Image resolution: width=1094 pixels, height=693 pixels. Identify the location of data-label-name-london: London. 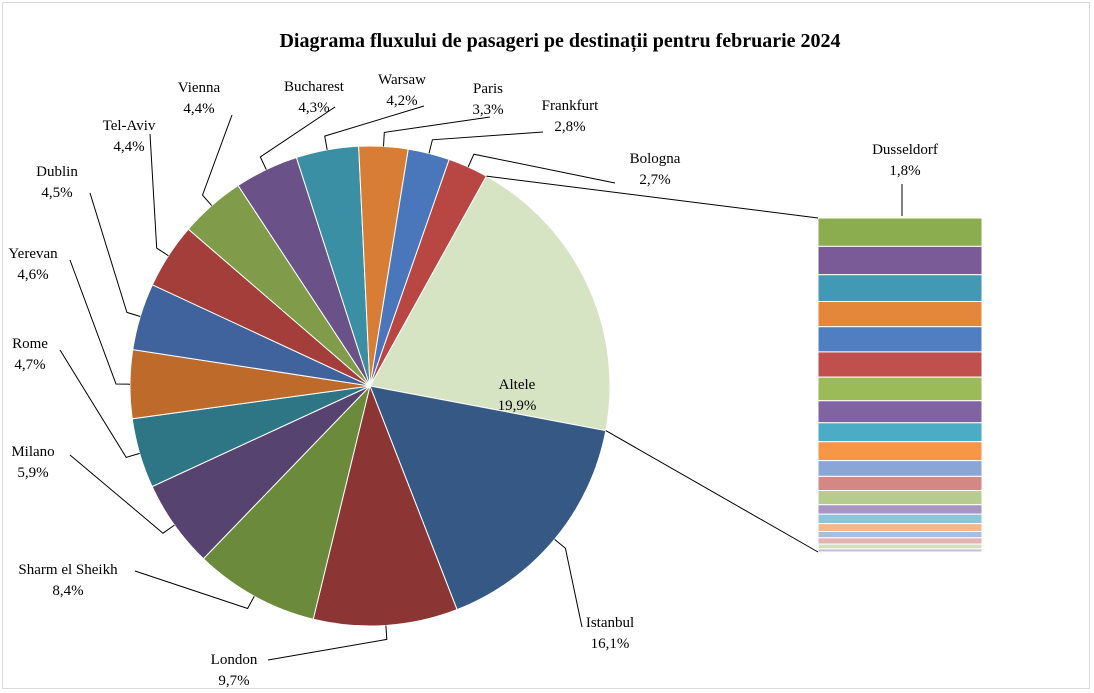
(234, 660).